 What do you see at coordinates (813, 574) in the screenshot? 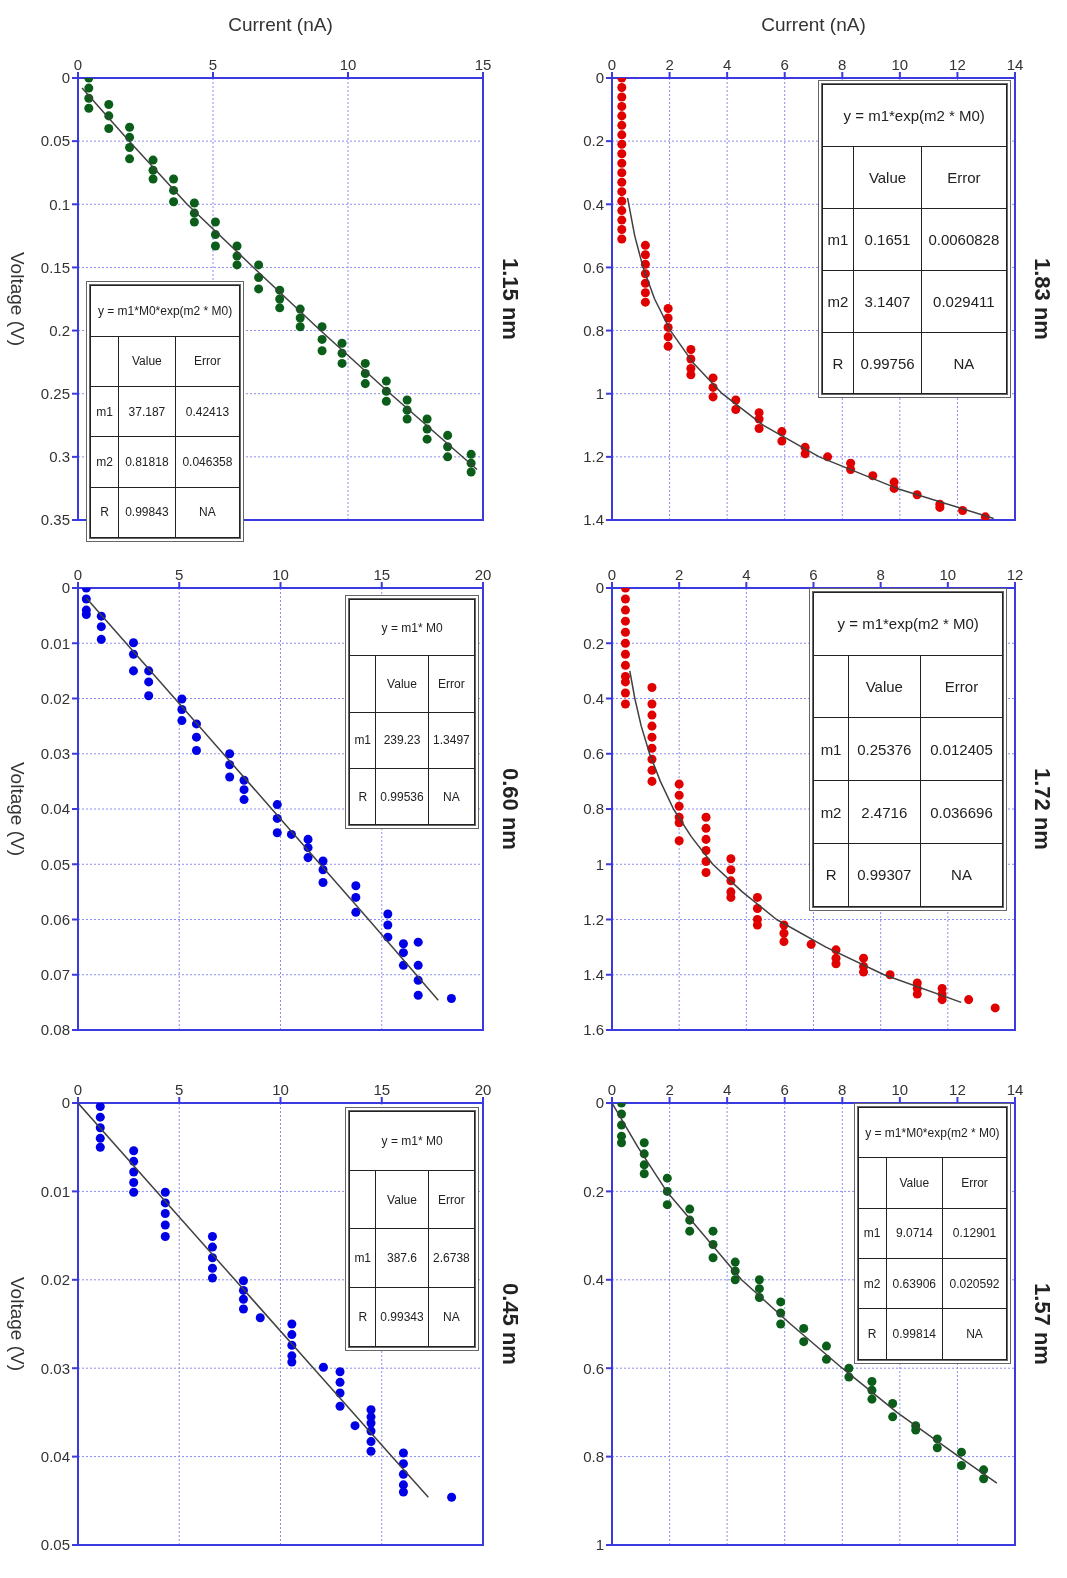
I see `x-tick-label: 6` at bounding box center [813, 574].